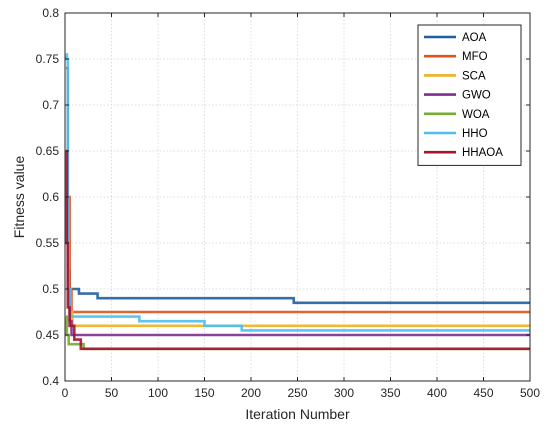 The height and width of the screenshot is (433, 550). What do you see at coordinates (158, 393) in the screenshot?
I see `x-tick-label: 100` at bounding box center [158, 393].